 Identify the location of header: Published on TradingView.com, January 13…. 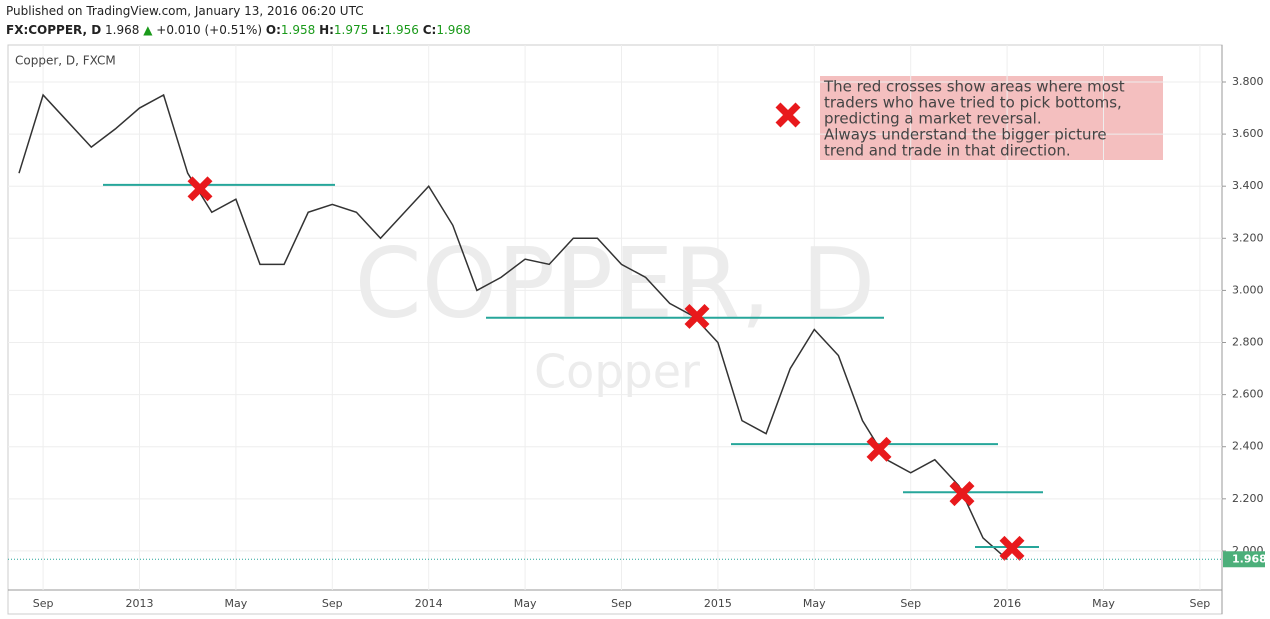
(238, 21).